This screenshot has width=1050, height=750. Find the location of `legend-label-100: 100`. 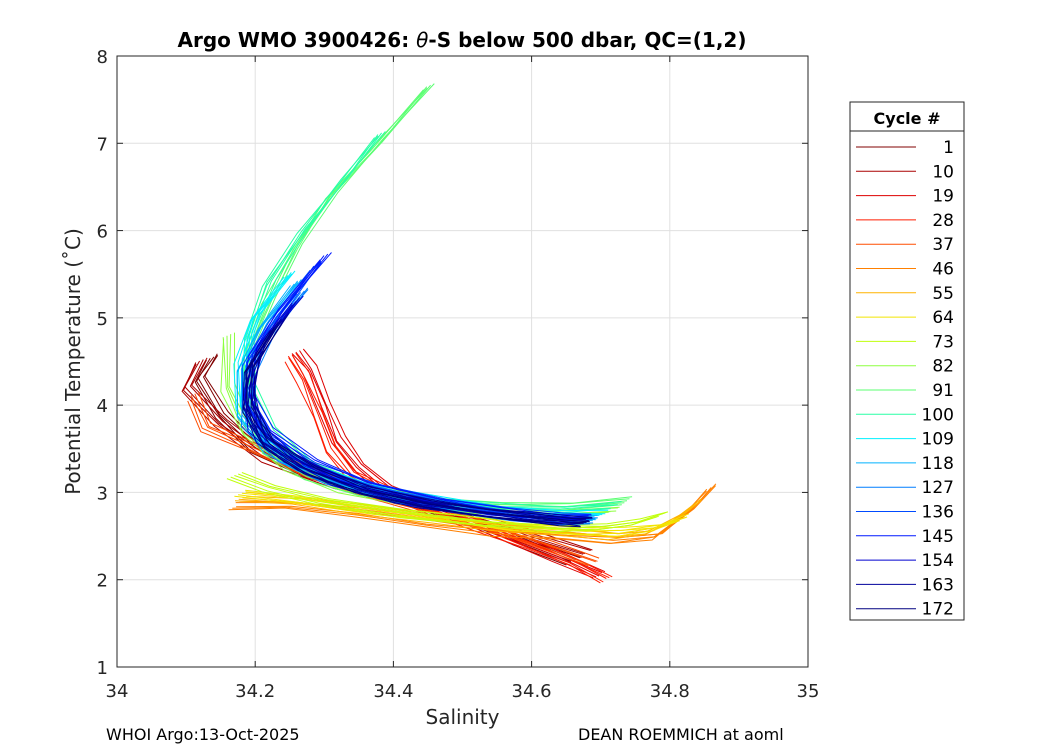

legend-label-100: 100 is located at coordinates (938, 415).